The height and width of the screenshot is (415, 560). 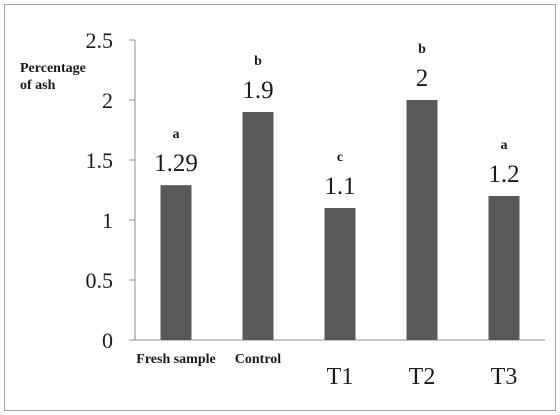 What do you see at coordinates (257, 90) in the screenshot?
I see `data-label: 1.9` at bounding box center [257, 90].